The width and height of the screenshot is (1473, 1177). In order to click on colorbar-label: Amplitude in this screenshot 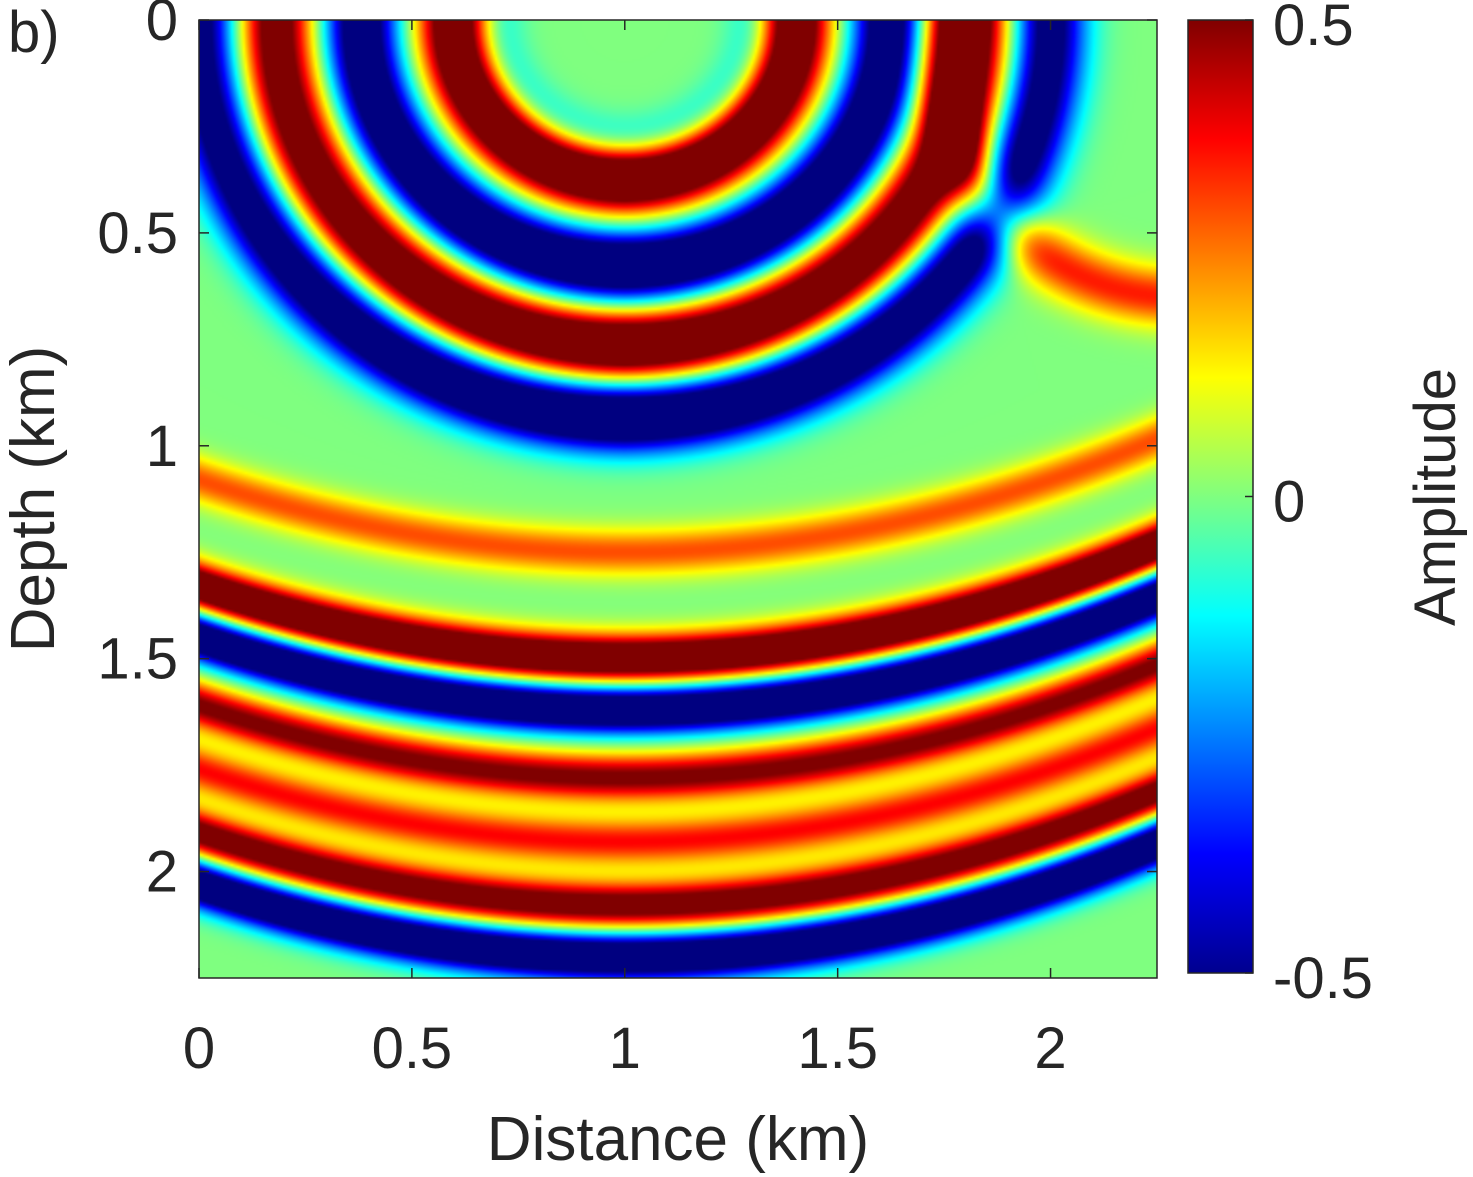, I will do `click(1435, 497)`.